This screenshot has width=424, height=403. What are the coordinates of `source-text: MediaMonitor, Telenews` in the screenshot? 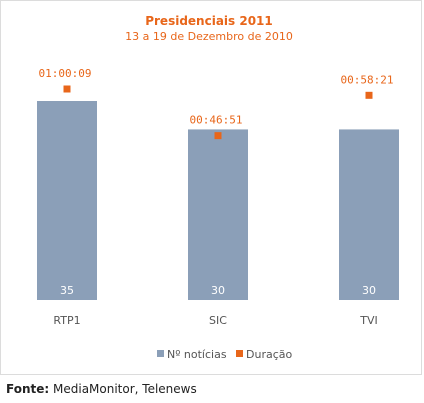 It's located at (125, 389).